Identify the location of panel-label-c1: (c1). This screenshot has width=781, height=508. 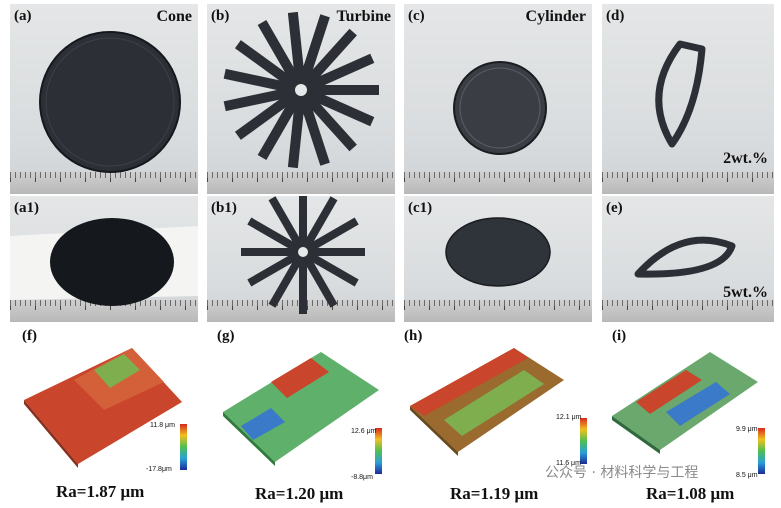
(420, 208).